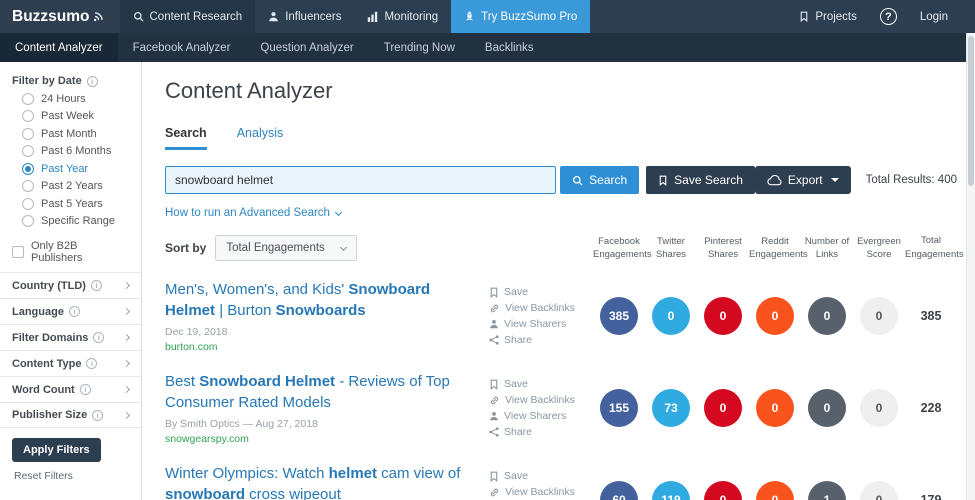 This screenshot has width=975, height=500. What do you see at coordinates (181, 47) in the screenshot?
I see `subnav-item-facebook-analyzer: Facebook Analyzer` at bounding box center [181, 47].